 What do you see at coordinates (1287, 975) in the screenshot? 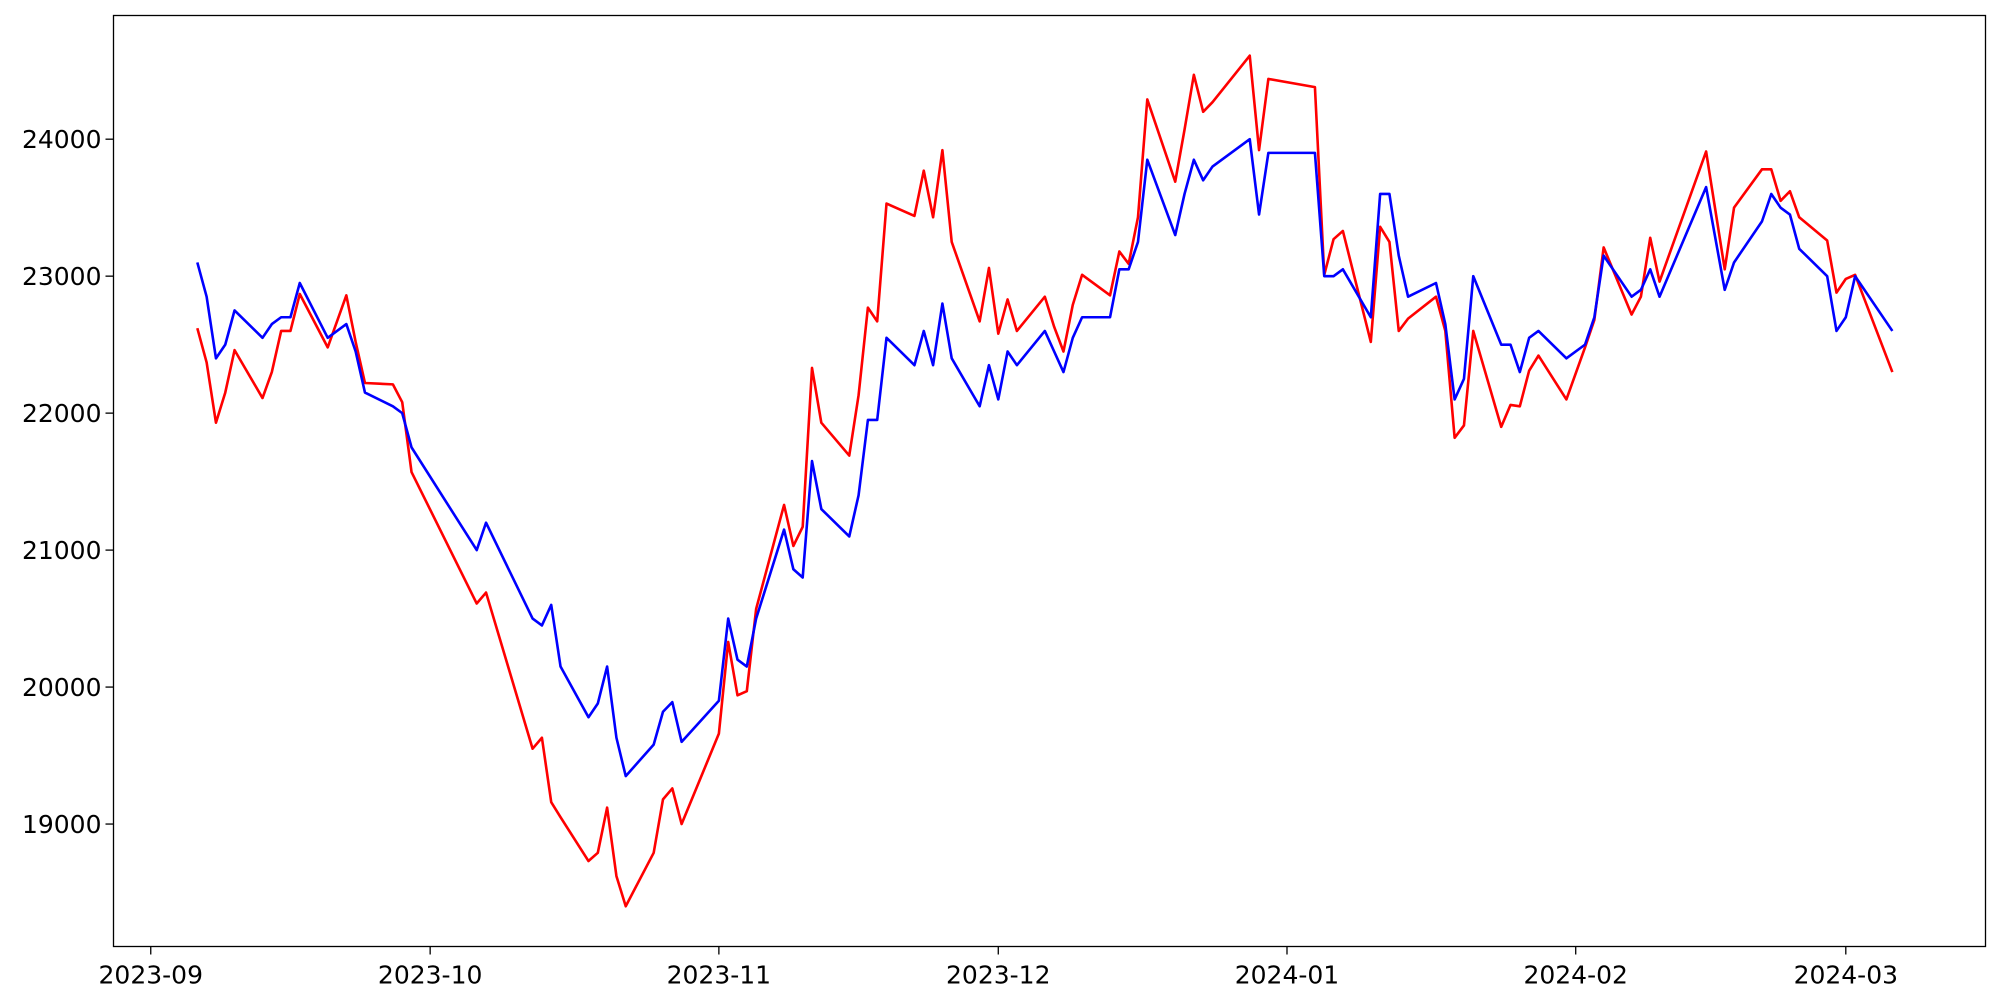
I see `x-tick-label: 2024-01` at bounding box center [1287, 975].